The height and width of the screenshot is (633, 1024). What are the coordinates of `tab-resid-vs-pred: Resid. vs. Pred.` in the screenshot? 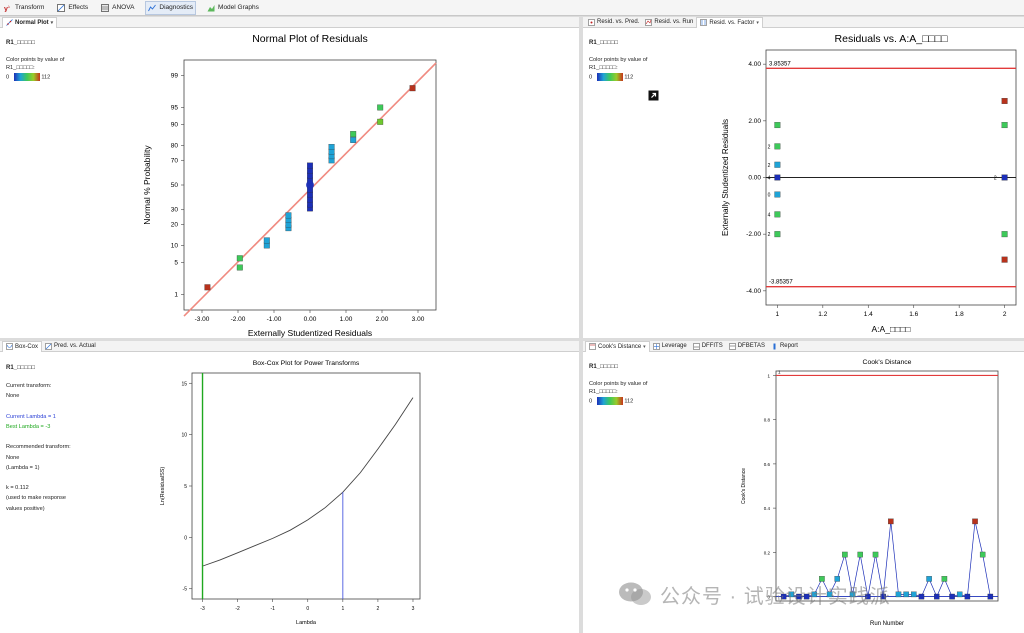 It's located at (613, 22).